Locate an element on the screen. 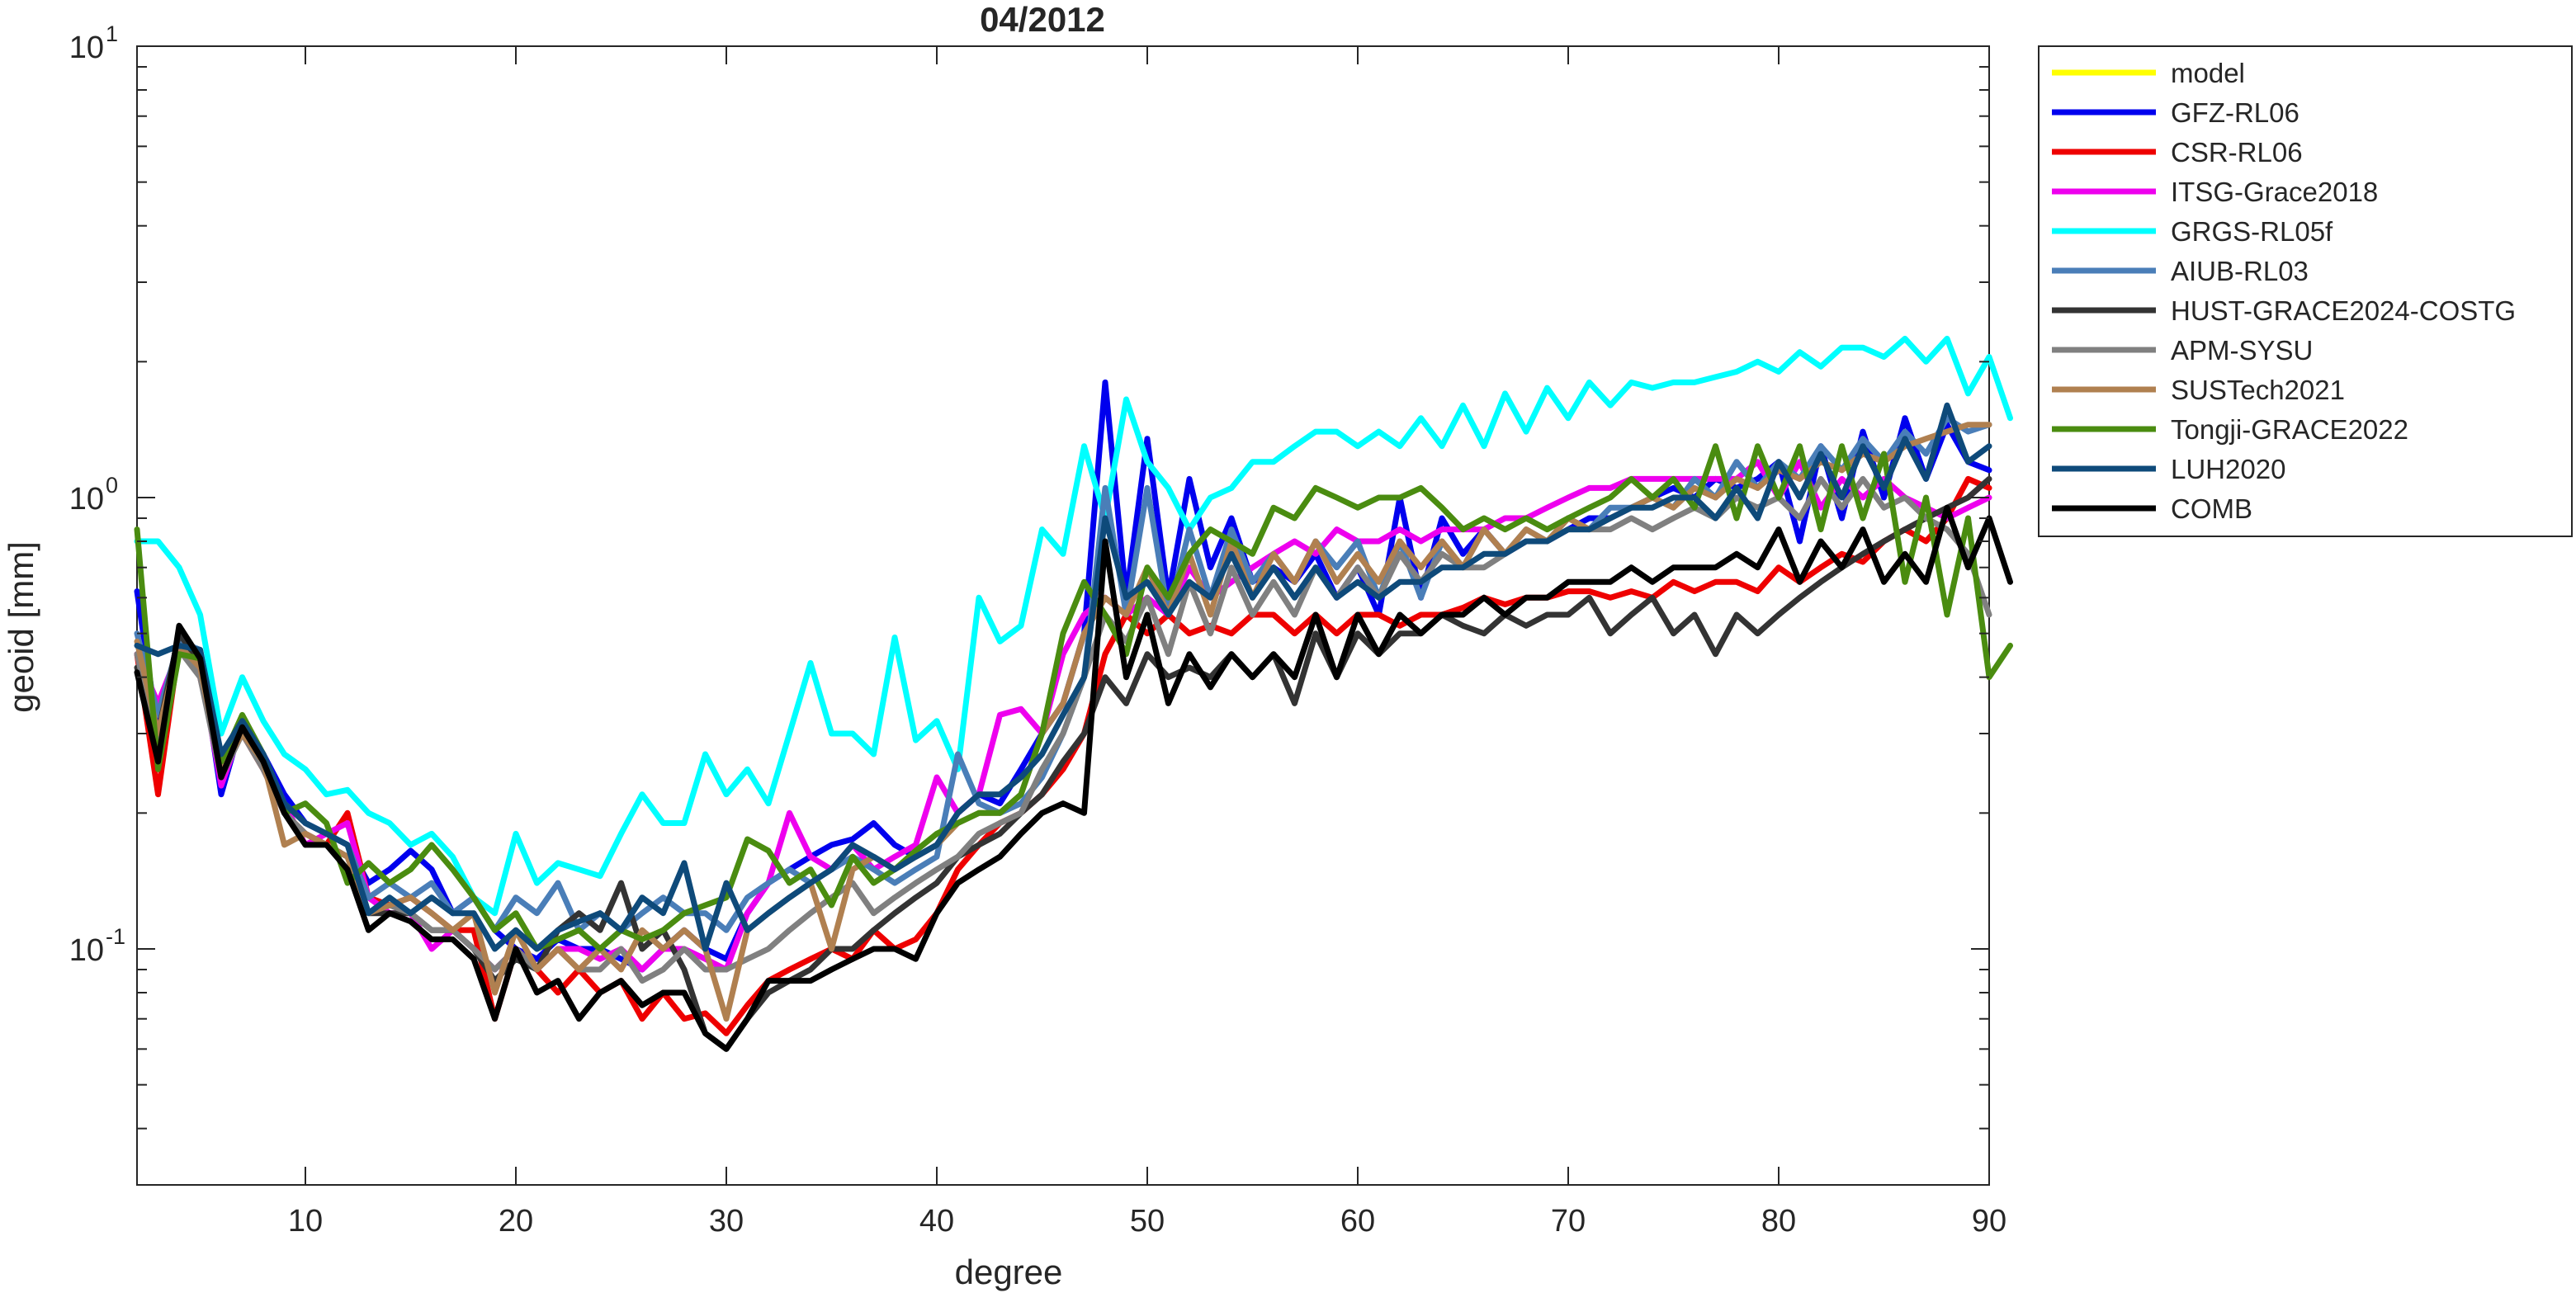 This screenshot has width=2576, height=1293. legend-label: AIUB-RL03 is located at coordinates (2240, 271).